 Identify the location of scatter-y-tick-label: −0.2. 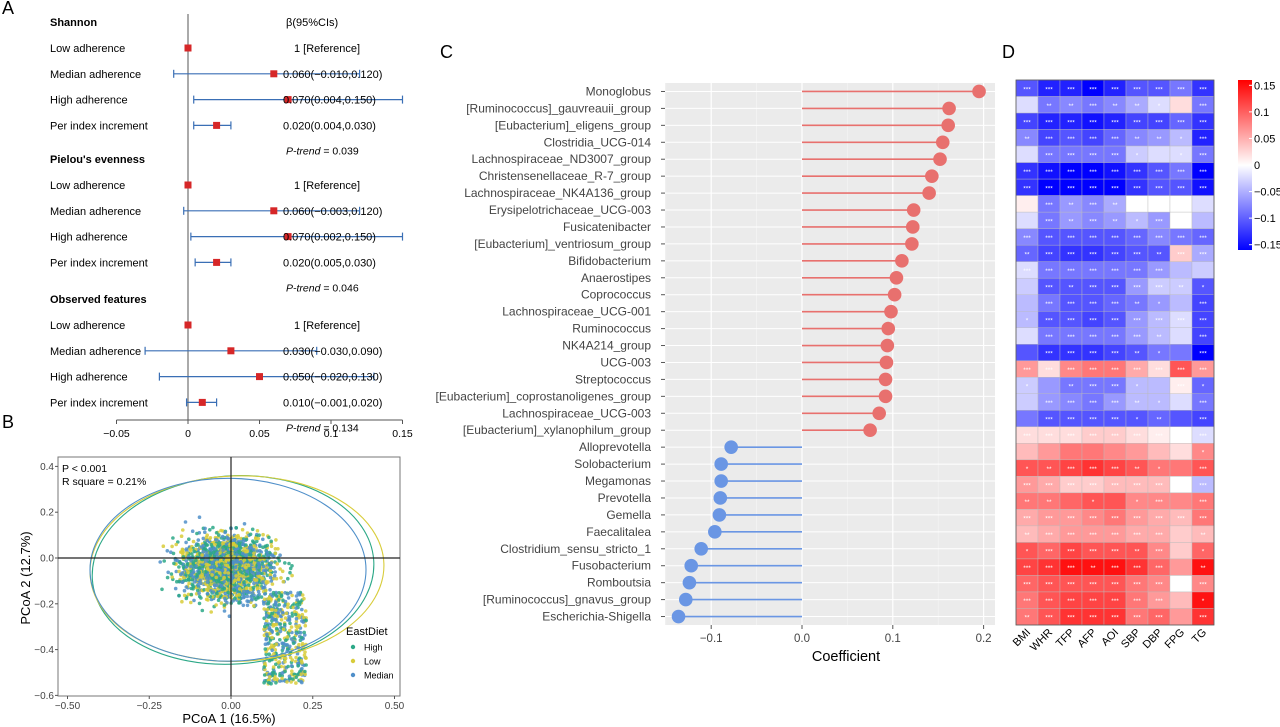
(44, 604).